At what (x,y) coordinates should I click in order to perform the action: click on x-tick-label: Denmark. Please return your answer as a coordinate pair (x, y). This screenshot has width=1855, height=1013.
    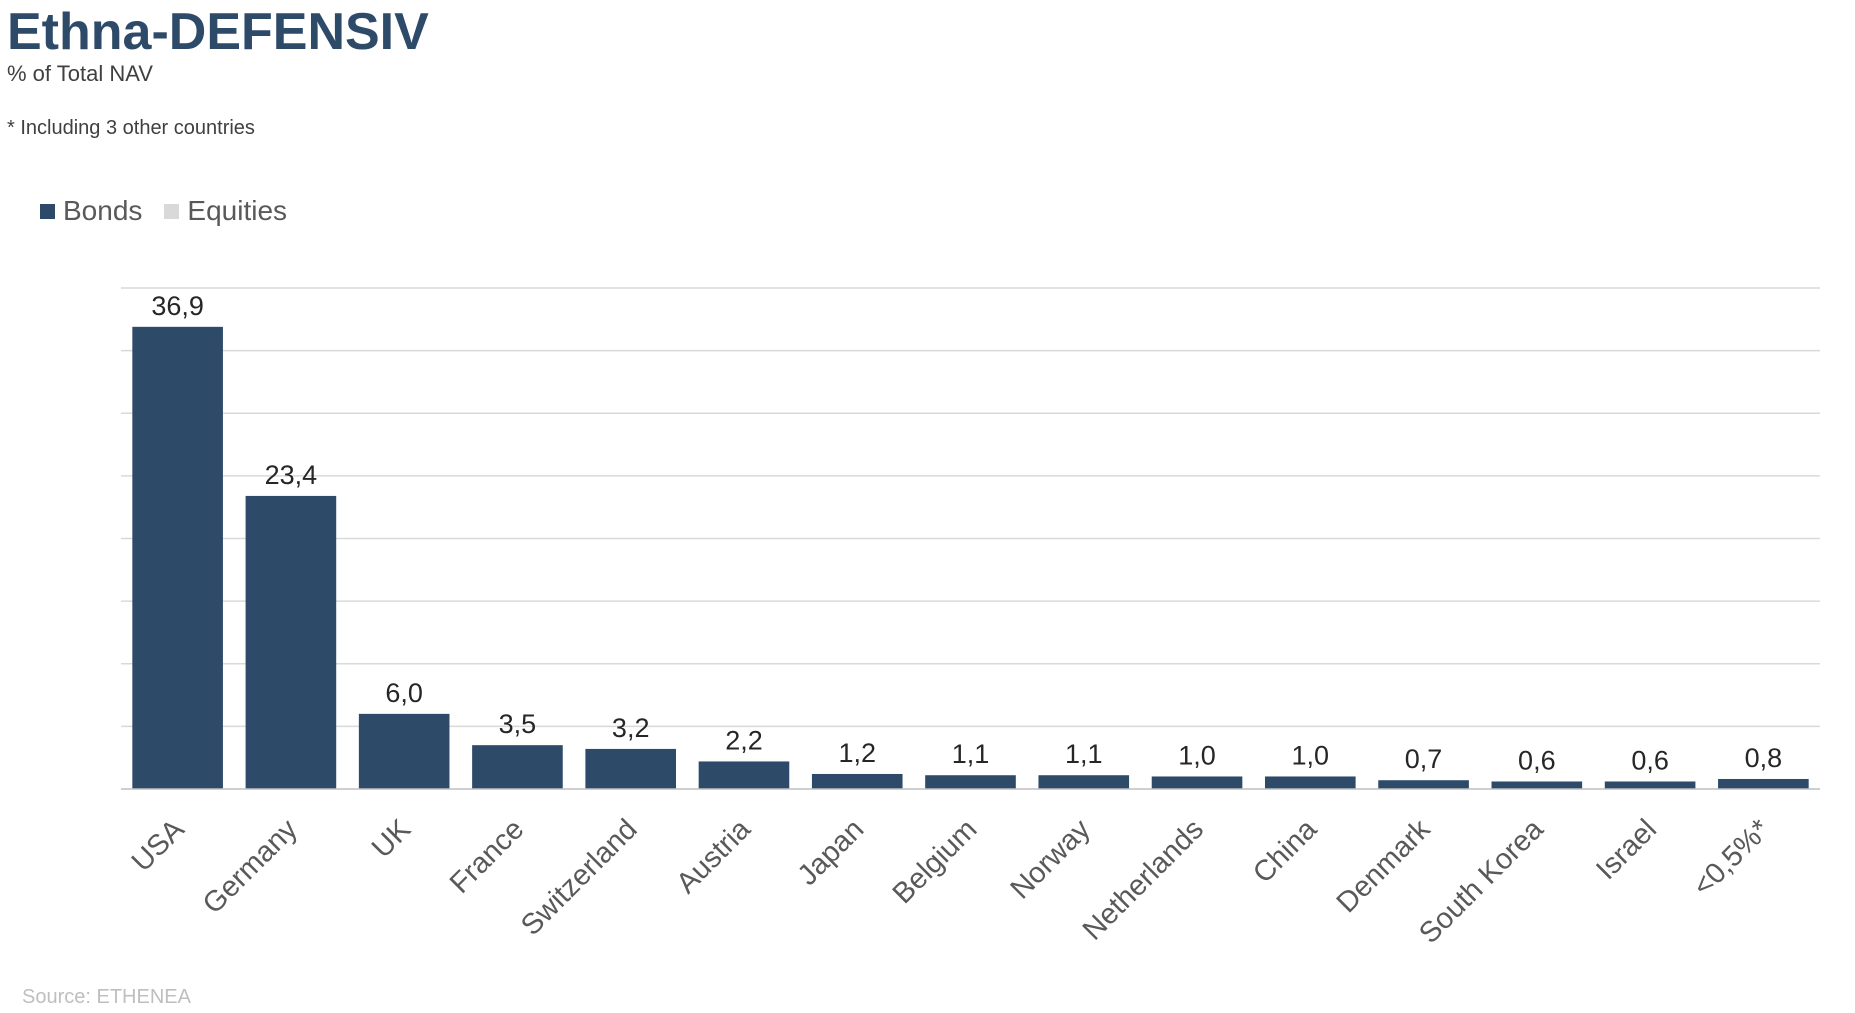
    Looking at the image, I should click on (1384, 866).